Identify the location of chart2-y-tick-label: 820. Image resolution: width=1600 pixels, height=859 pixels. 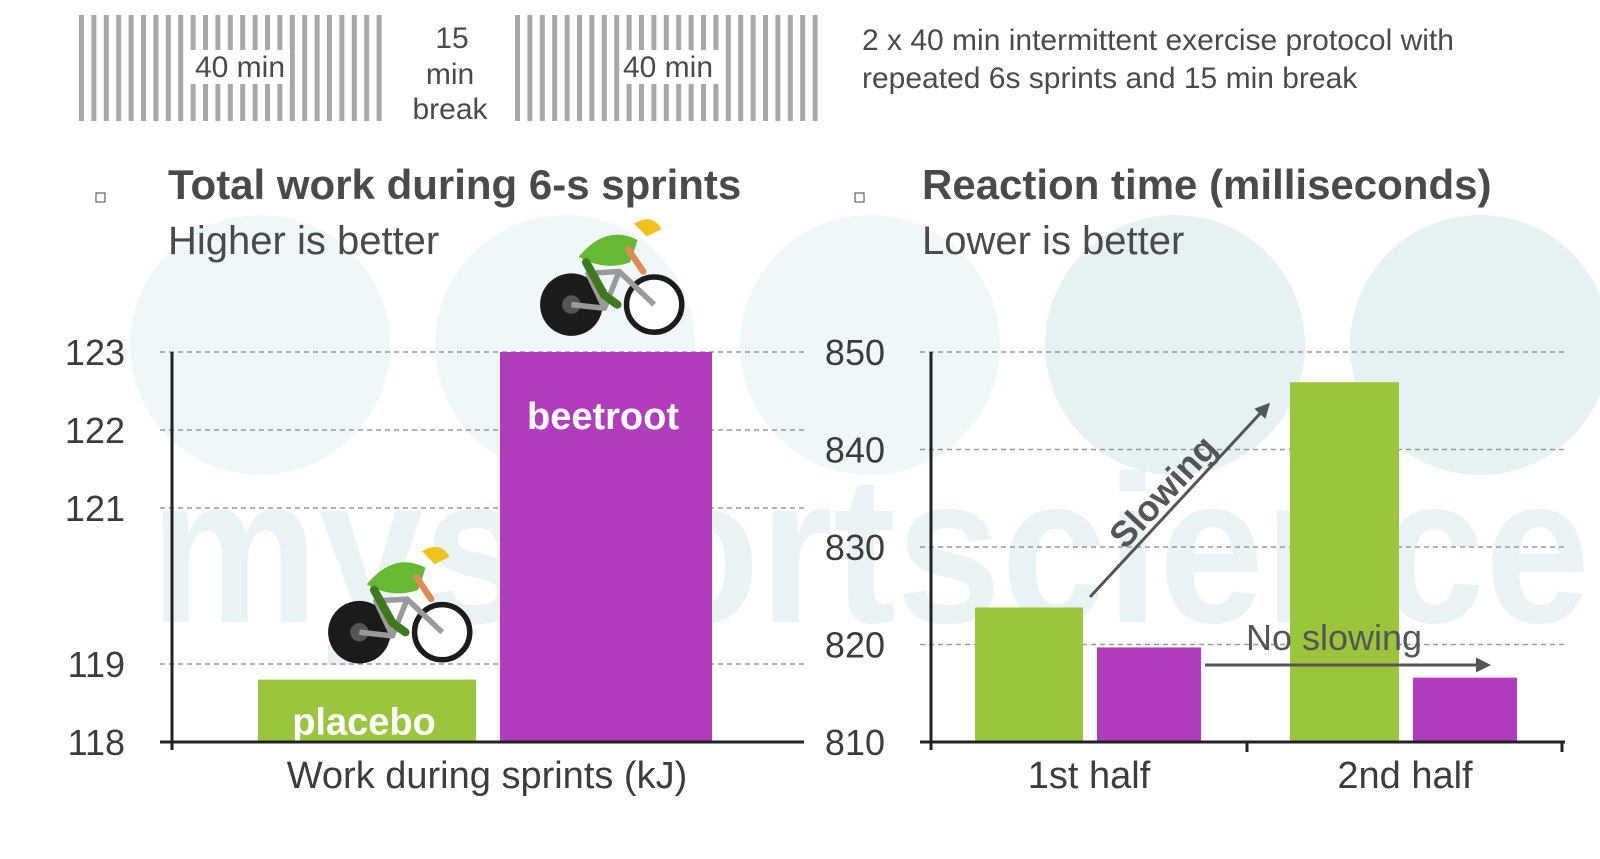
(855, 645).